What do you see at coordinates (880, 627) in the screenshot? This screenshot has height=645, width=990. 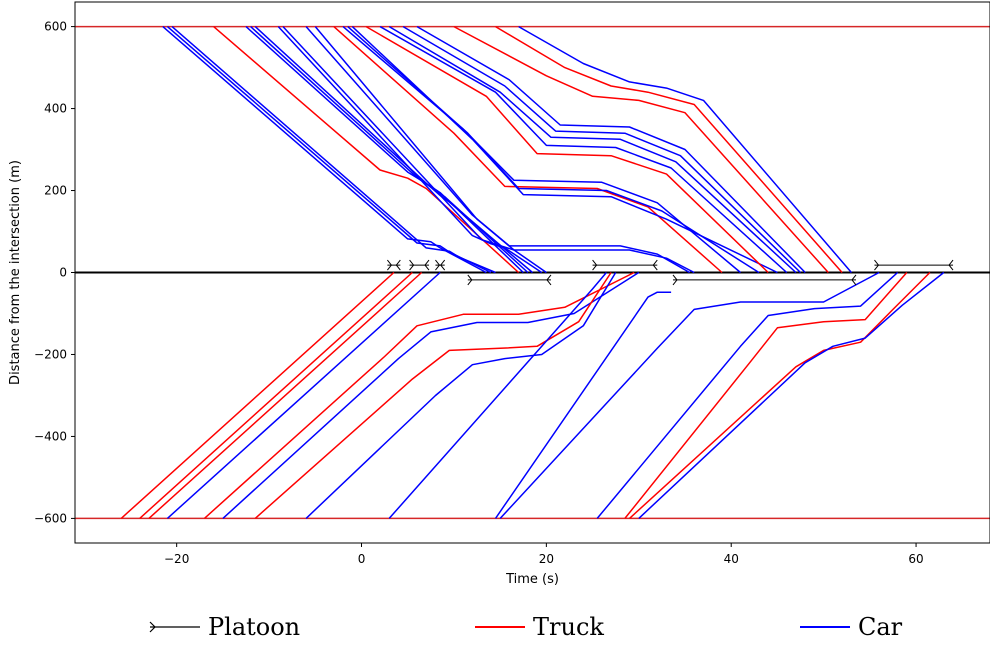 I see `legend-label-car: Car` at bounding box center [880, 627].